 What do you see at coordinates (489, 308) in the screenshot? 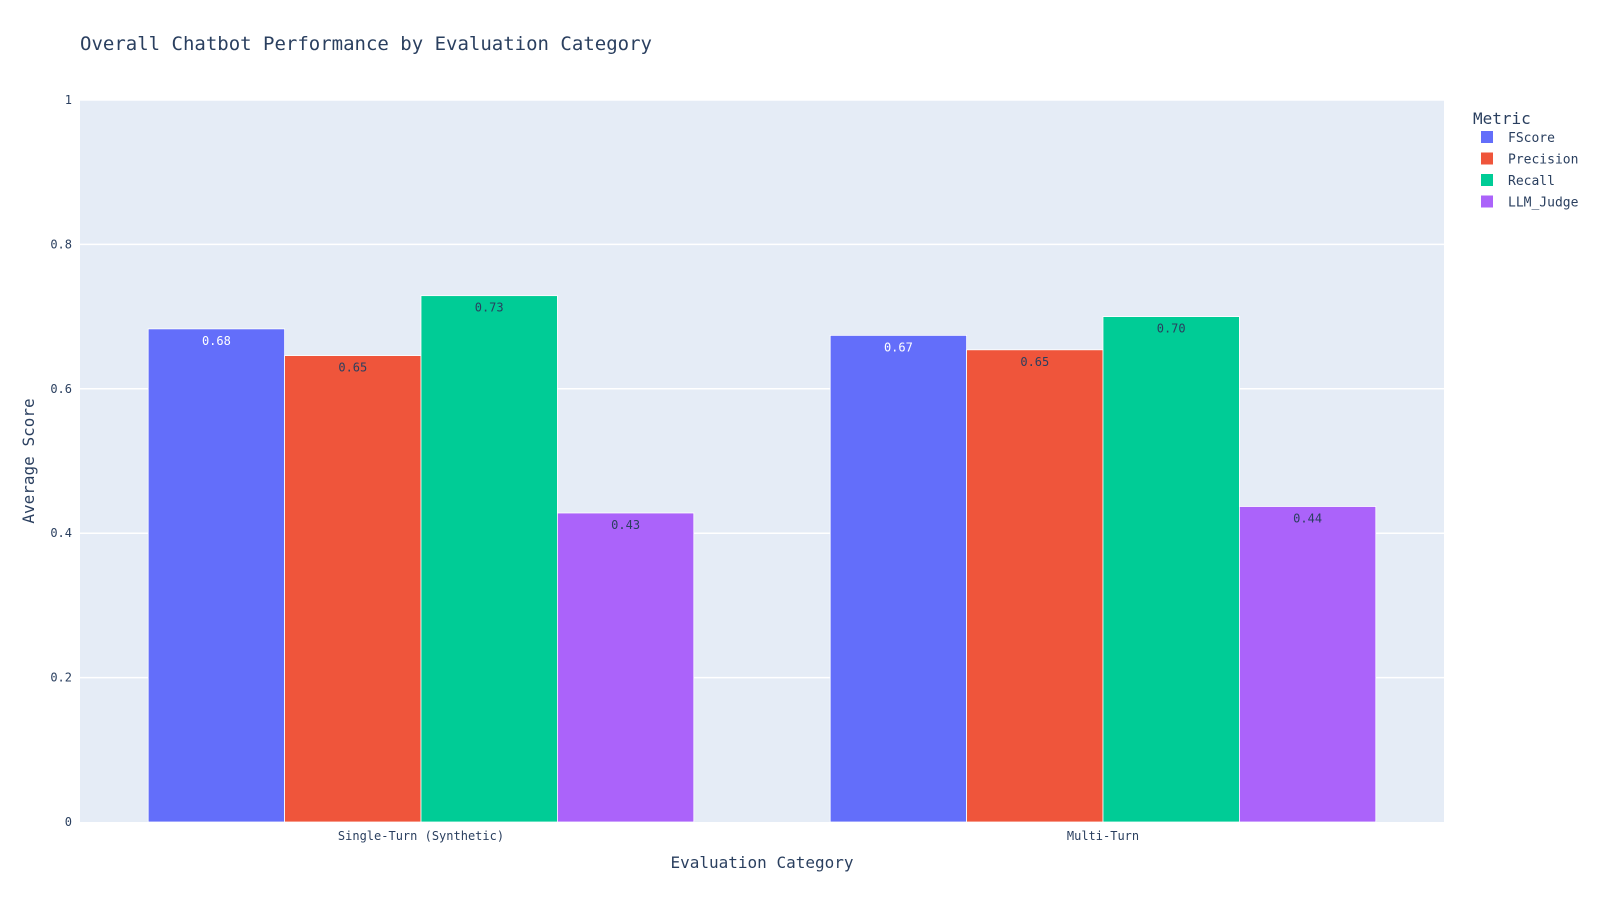
I see `bar-value-label: 0.73` at bounding box center [489, 308].